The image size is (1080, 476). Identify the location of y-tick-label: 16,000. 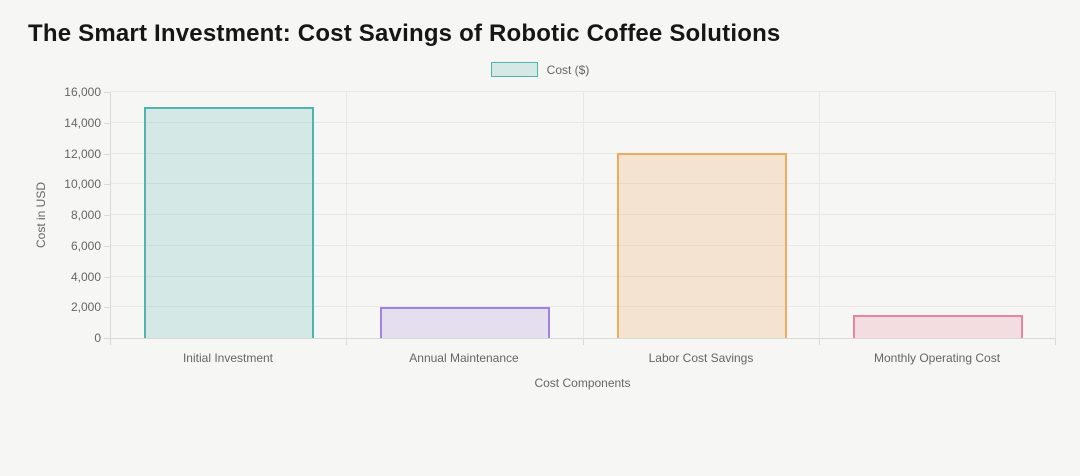
(82, 92).